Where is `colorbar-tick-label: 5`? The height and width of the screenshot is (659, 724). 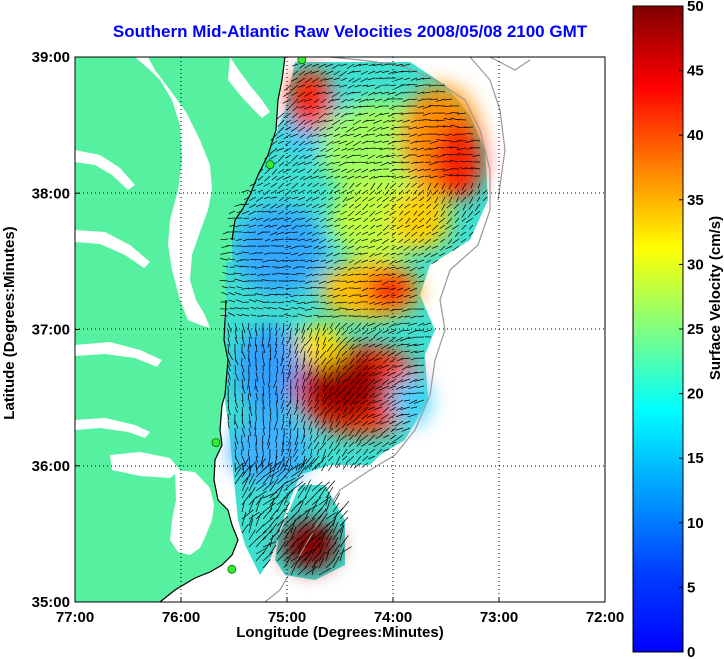 colorbar-tick-label: 5 is located at coordinates (691, 587).